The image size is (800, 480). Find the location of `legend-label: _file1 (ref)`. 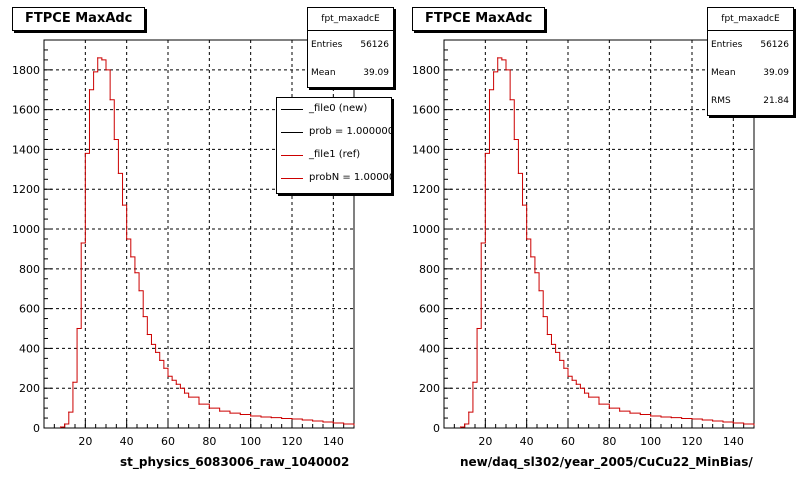

legend-label: _file1 (ref) is located at coordinates (335, 154).